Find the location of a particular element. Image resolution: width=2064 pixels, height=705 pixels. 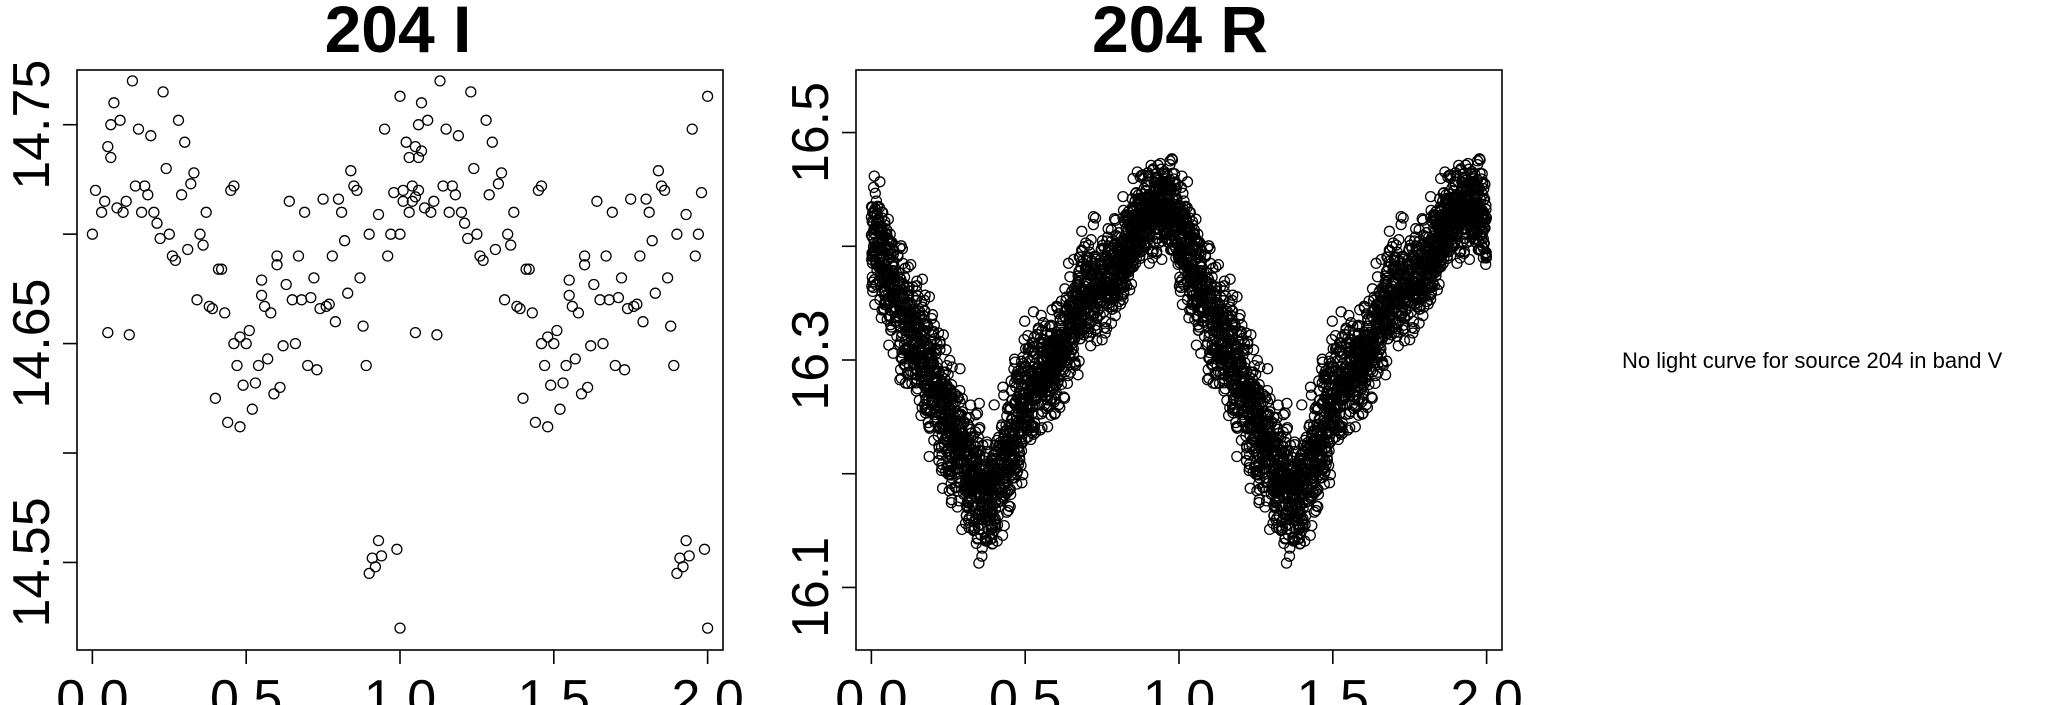

x-tick-label-204-i: 1.0 is located at coordinates (400, 687).